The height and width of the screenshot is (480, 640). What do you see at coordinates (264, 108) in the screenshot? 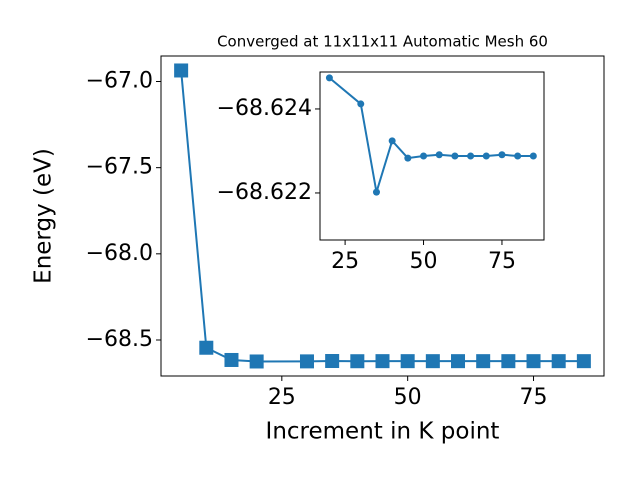
I see `y-tick-label: −68.624` at bounding box center [264, 108].